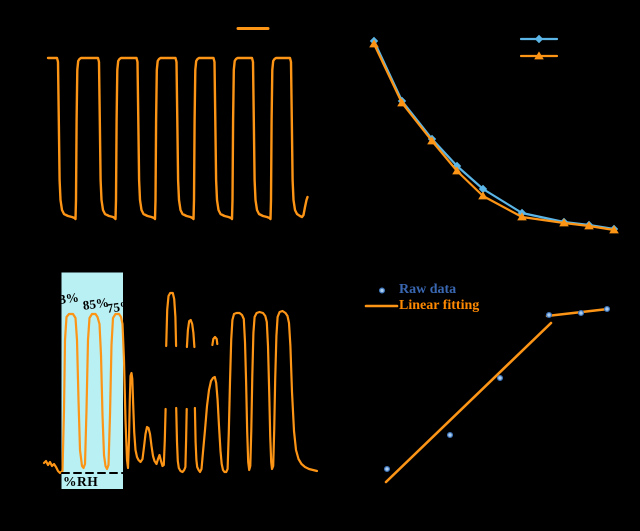  What do you see at coordinates (81, 481) in the screenshot?
I see `baseline-rh-label: %RH` at bounding box center [81, 481].